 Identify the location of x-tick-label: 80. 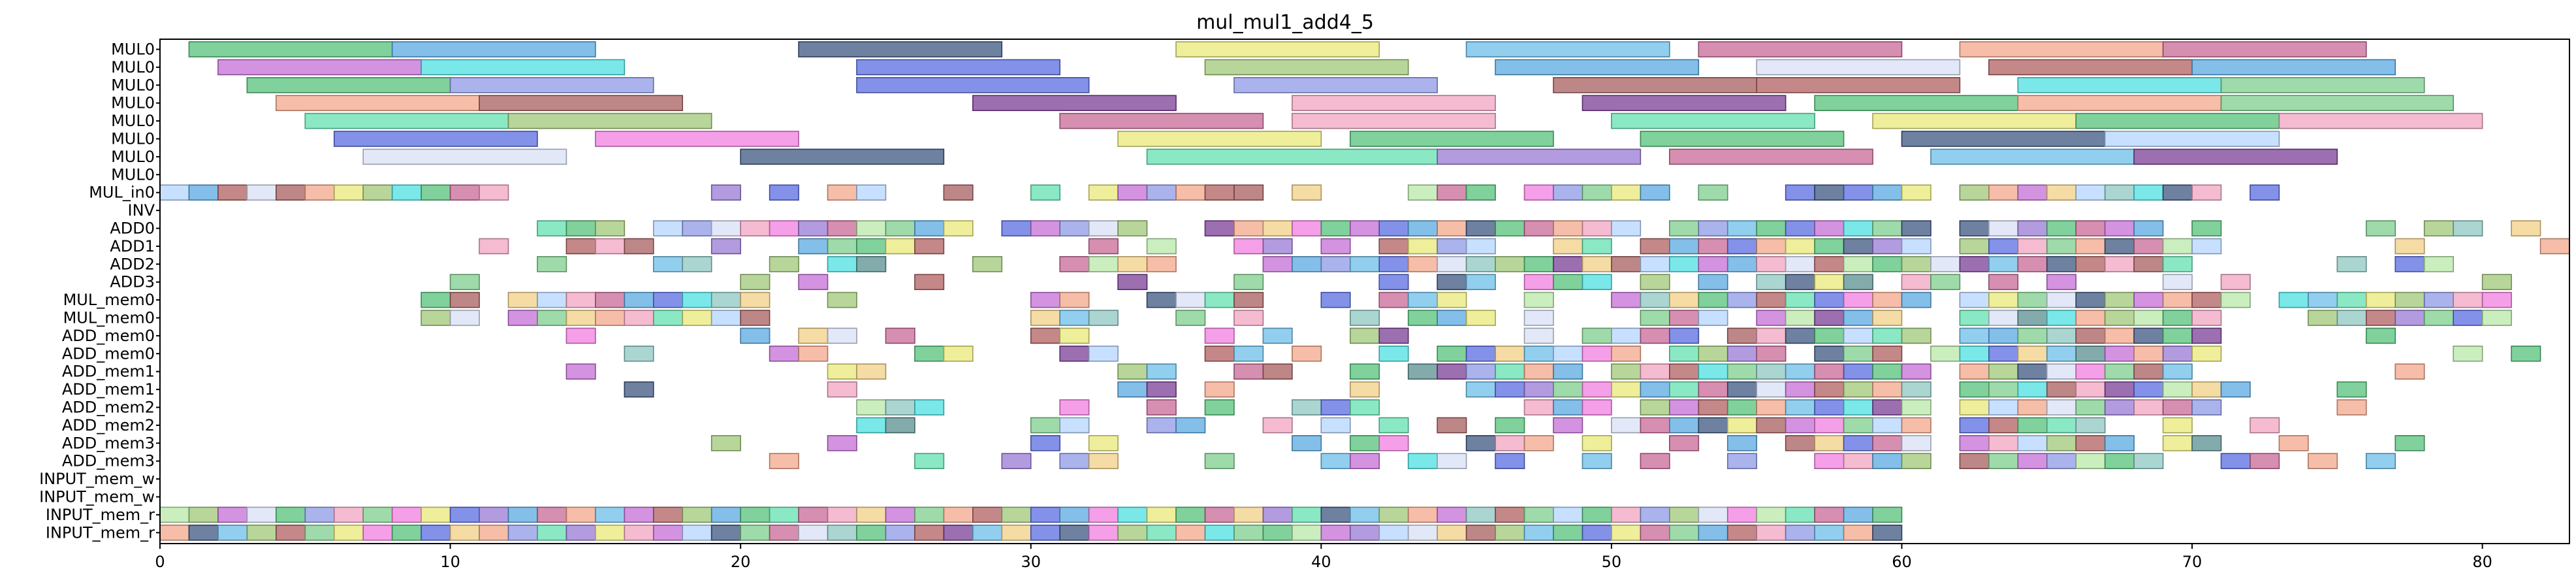
(2482, 562).